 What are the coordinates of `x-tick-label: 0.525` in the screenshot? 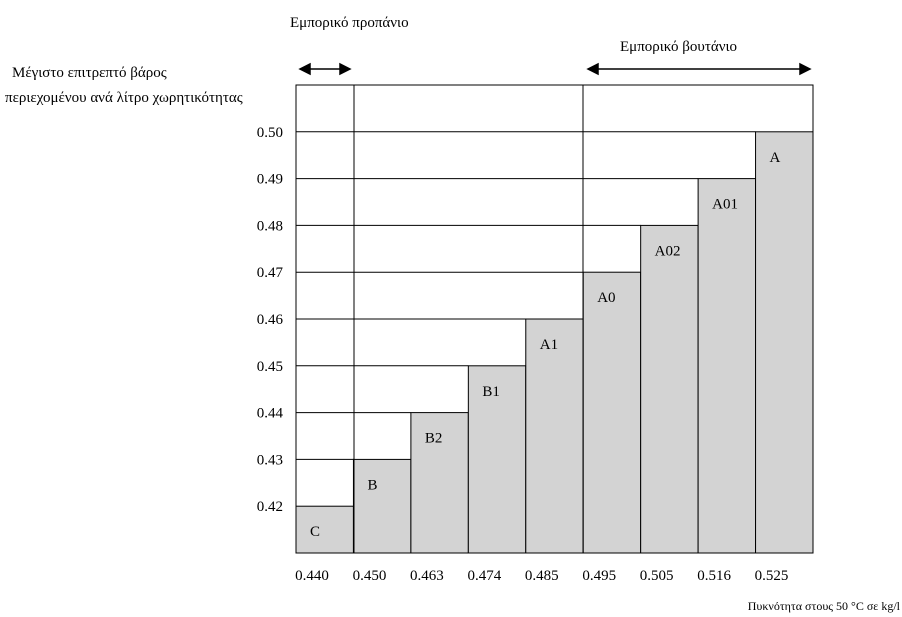 It's located at (772, 576).